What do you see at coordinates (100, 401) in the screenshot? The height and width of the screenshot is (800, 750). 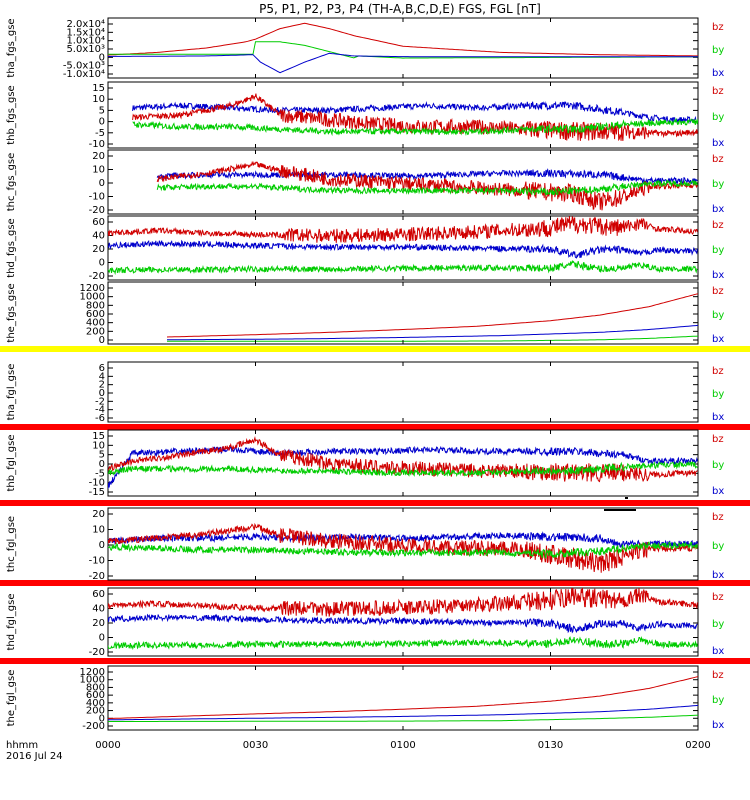 I see `y-tick-label: -2` at bounding box center [100, 401].